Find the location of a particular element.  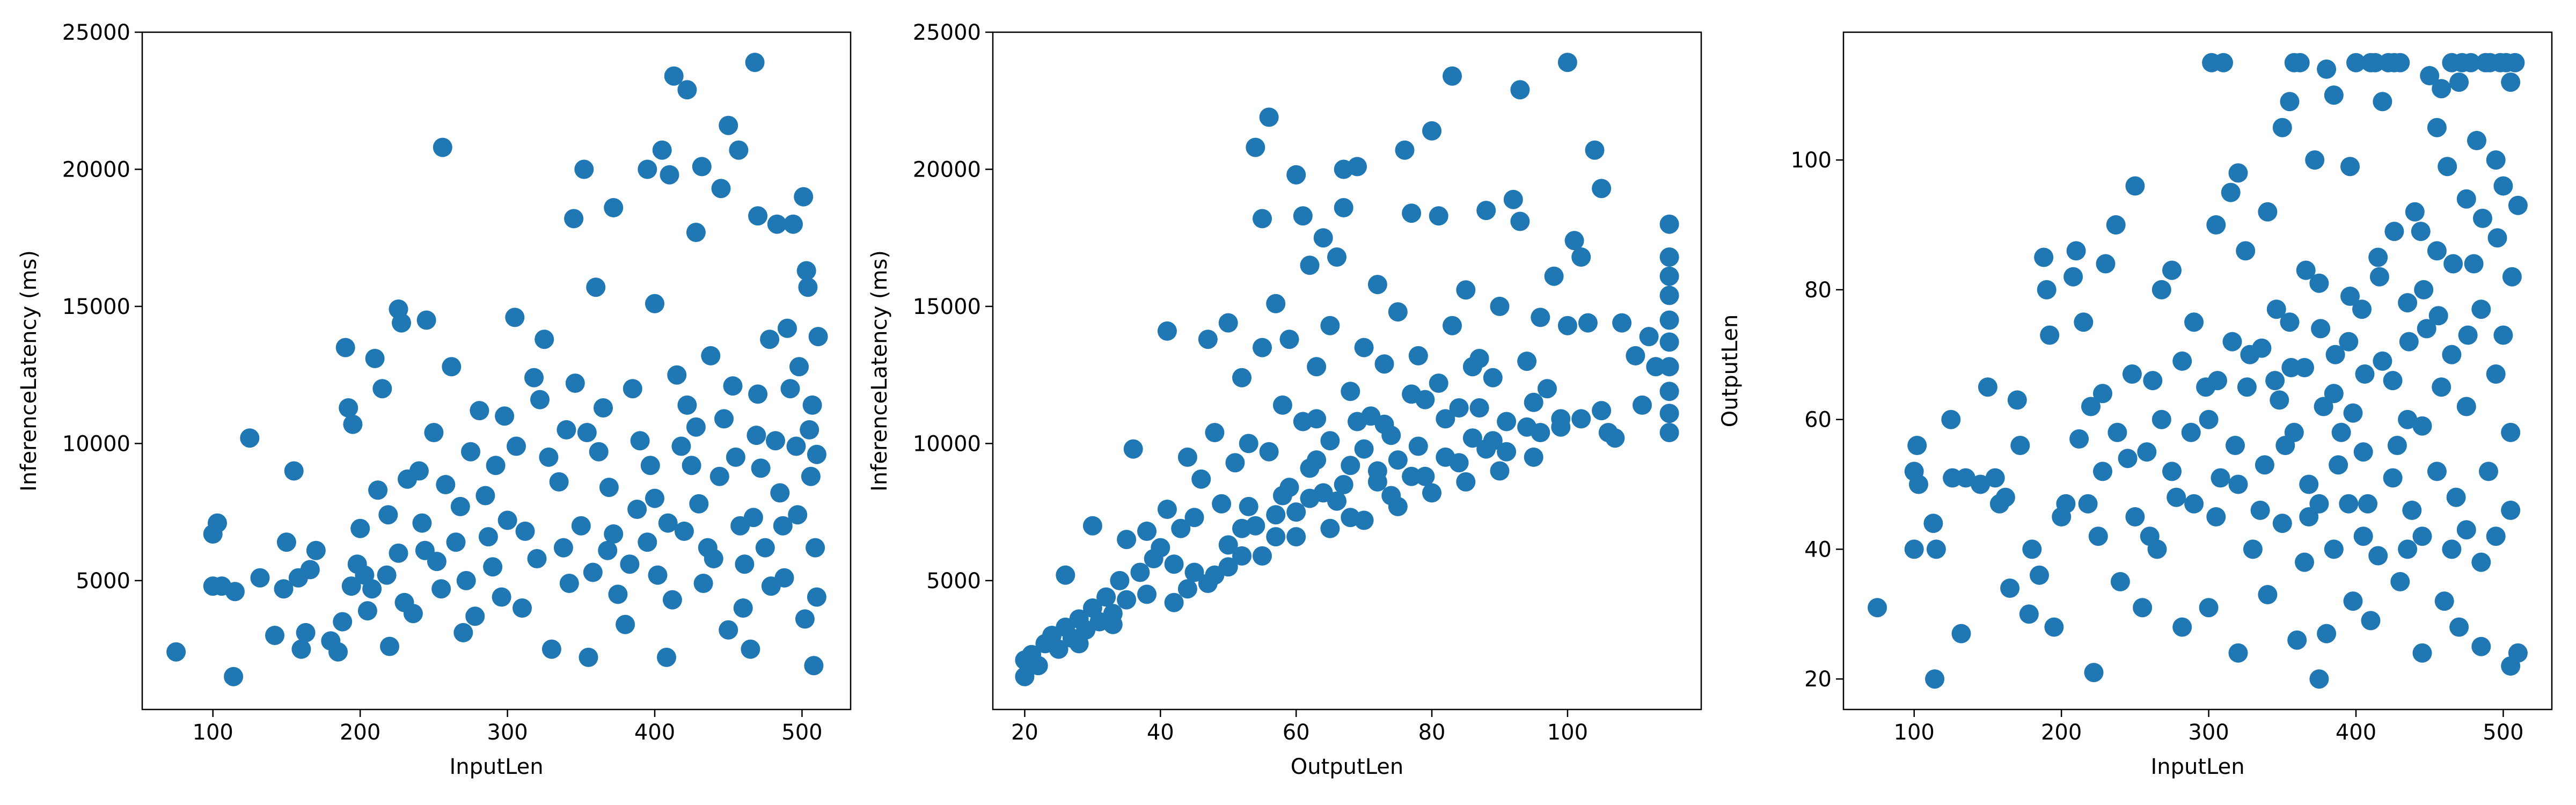

y-tick-label: 20 is located at coordinates (1818, 679).